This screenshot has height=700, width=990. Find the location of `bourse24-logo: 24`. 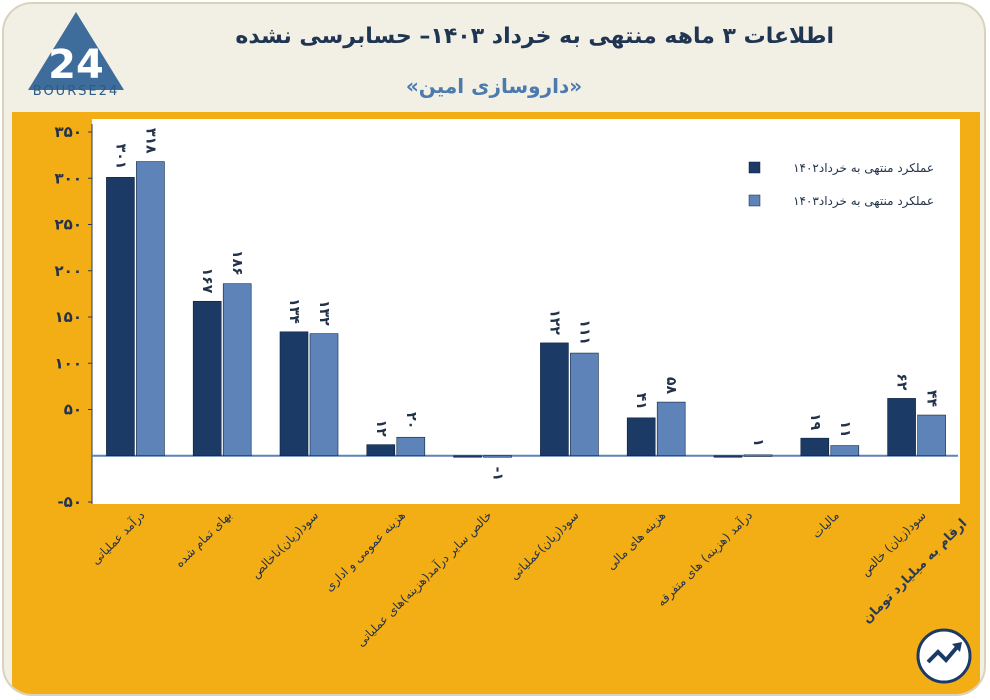

bourse24-logo: 24 is located at coordinates (76, 51).